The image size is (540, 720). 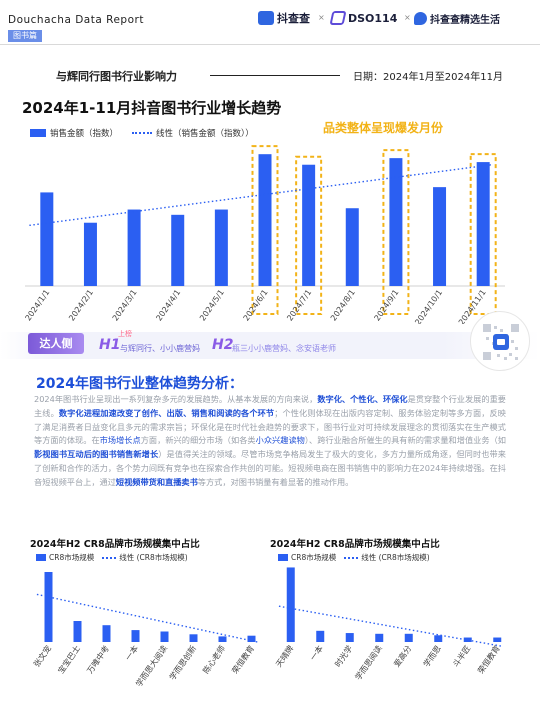 What do you see at coordinates (116, 76) in the screenshot?
I see `influence-title: 与辉同行图书行业影响力` at bounding box center [116, 76].